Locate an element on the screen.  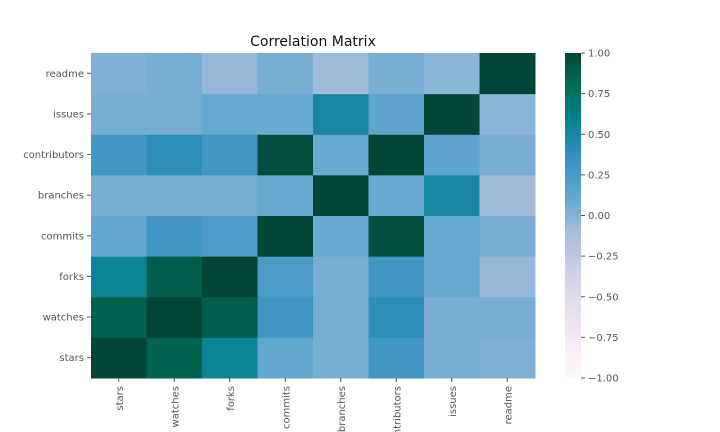
colorbar-tick-label: −0.50 is located at coordinates (603, 297).